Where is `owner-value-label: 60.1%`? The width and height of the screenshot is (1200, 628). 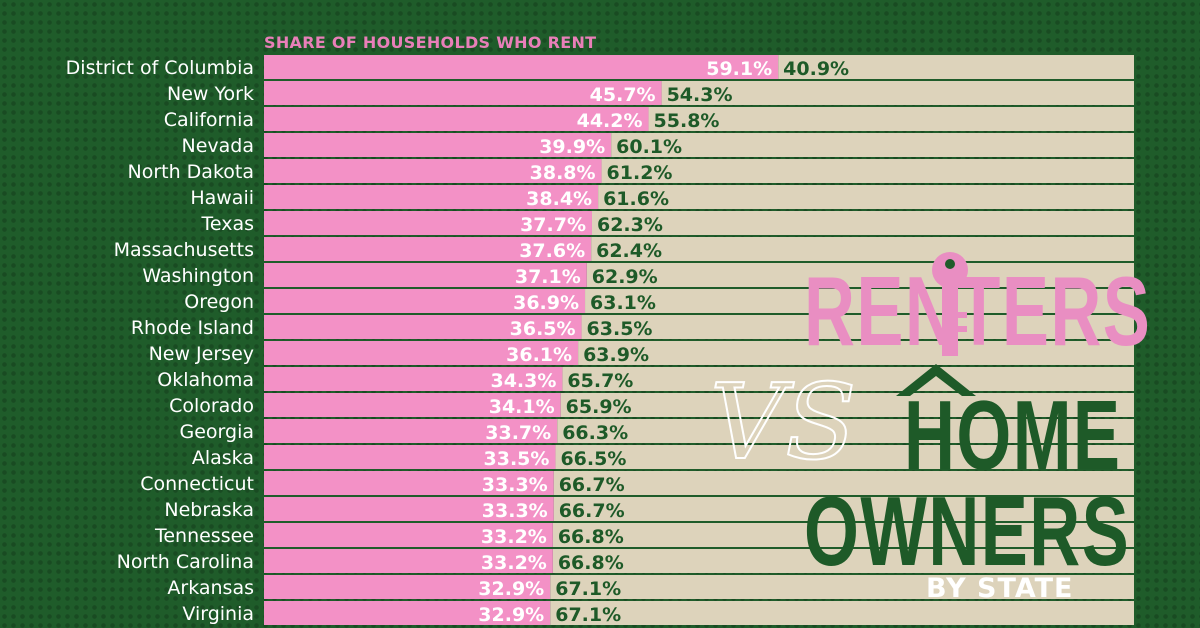 owner-value-label: 60.1% is located at coordinates (649, 147).